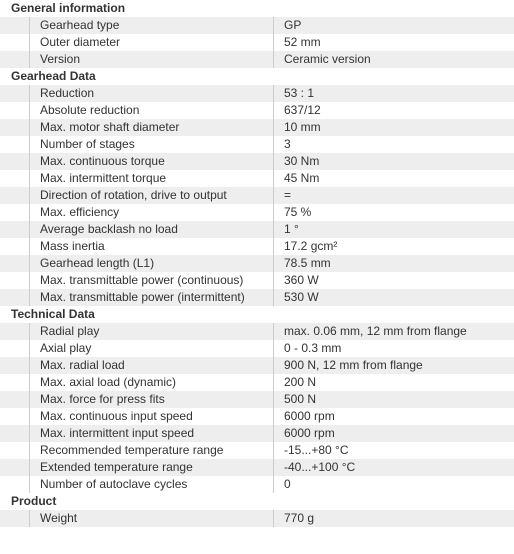 Image resolution: width=514 pixels, height=554 pixels. Describe the element at coordinates (68, 8) in the screenshot. I see `section-title: General information` at that location.